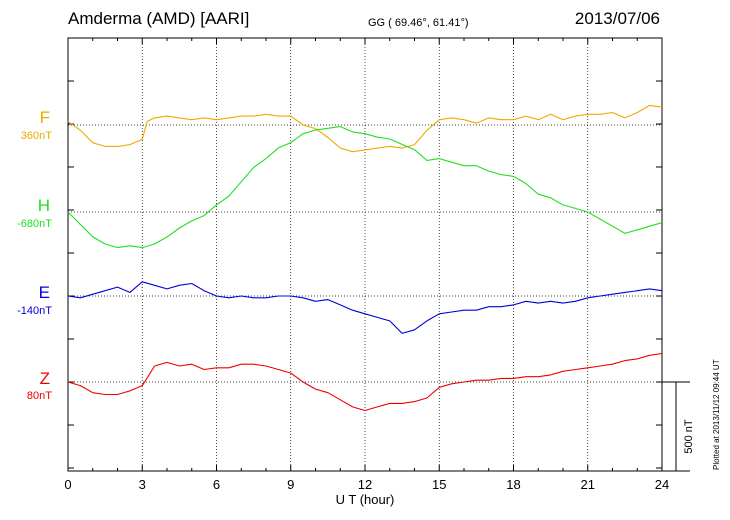 The width and height of the screenshot is (730, 520). I want to click on station-coordinates: GG ( 69.46°, 61.41°), so click(418, 23).